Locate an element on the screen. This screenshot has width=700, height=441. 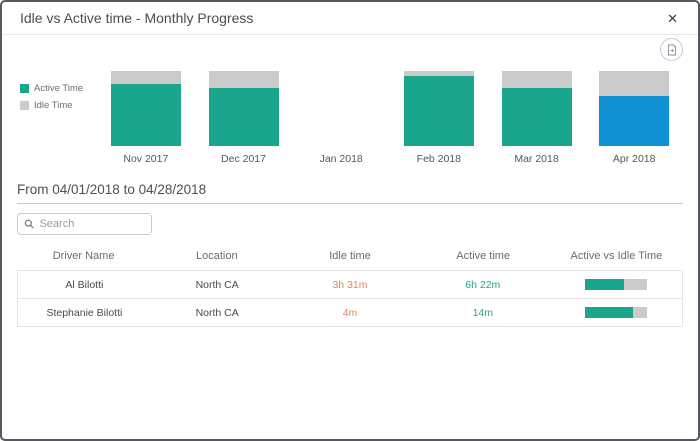
col-header-active-vs-idle: Active vs Idle Time is located at coordinates (616, 256).